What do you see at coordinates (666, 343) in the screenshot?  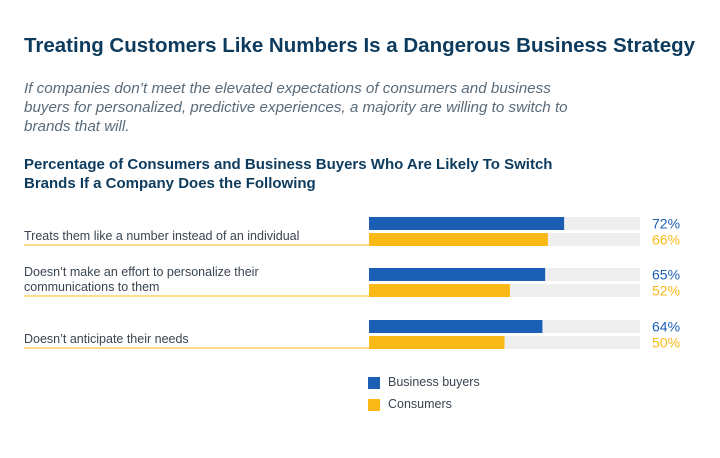 I see `data-label: 50%` at bounding box center [666, 343].